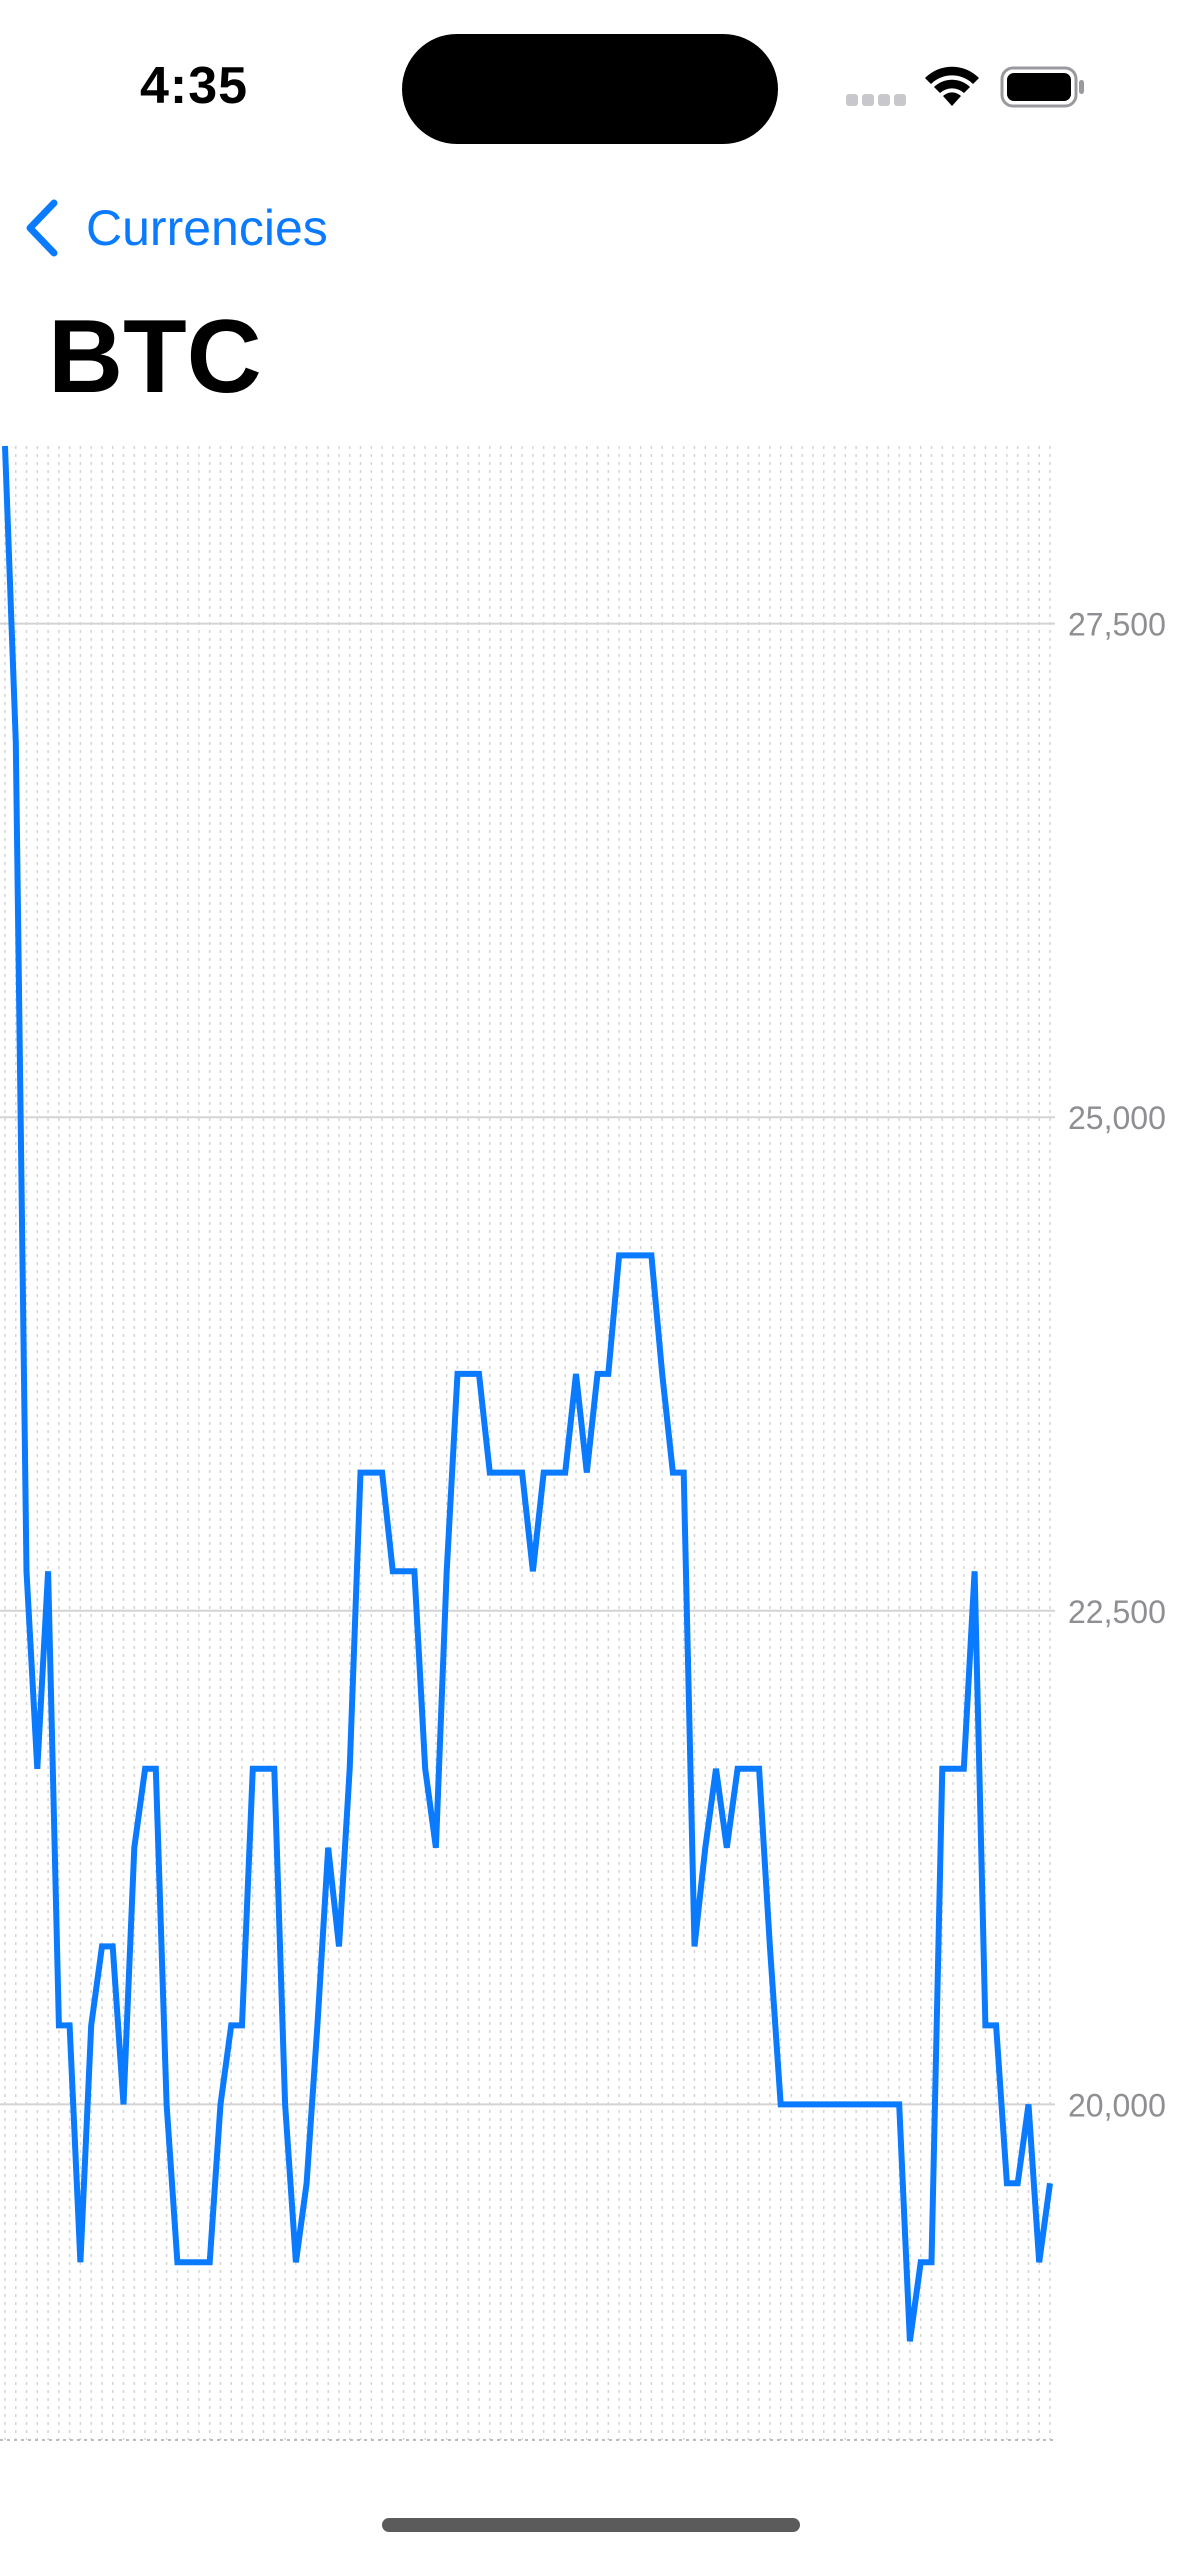 The width and height of the screenshot is (1179, 2556). Describe the element at coordinates (175, 228) in the screenshot. I see `back-button: Currencies` at that location.